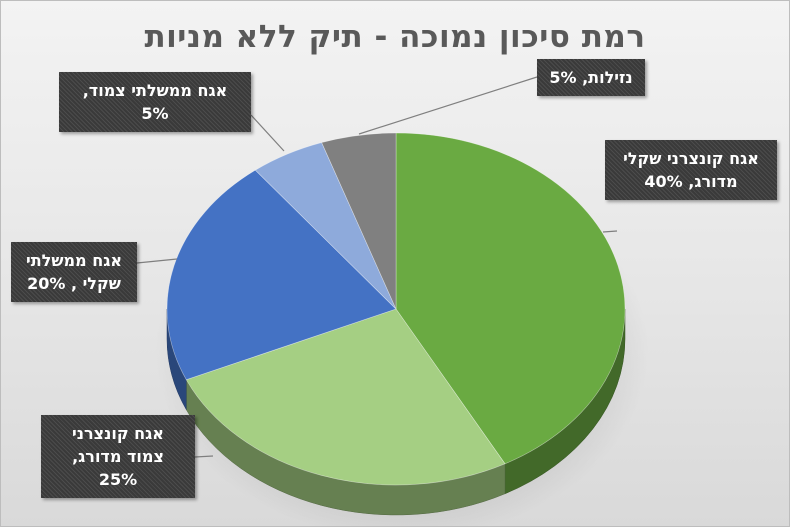 The width and height of the screenshot is (790, 527). Describe the element at coordinates (74, 272) in the screenshot. I see `data-label-אגח-ממשלתי-שקלי: אגח ממשלתי שקלי , 20%` at that location.